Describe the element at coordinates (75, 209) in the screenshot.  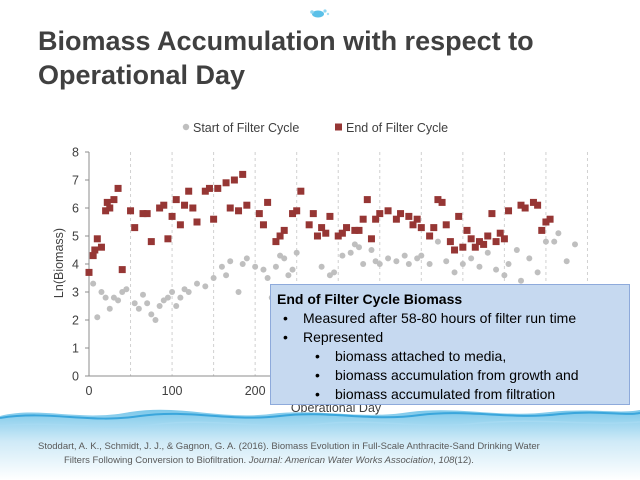
I see `y-tick-label: 6` at that location.